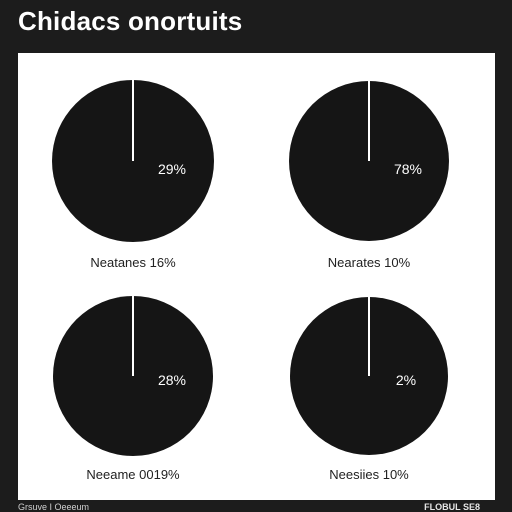 The width and height of the screenshot is (512, 512). I want to click on pie-caption: Nearates 10%, so click(369, 262).